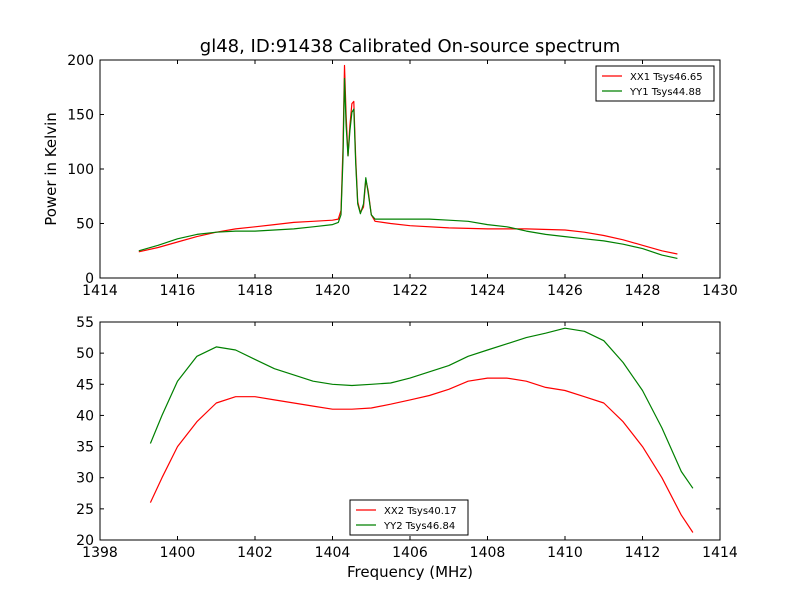 This screenshot has height=600, width=800. Describe the element at coordinates (565, 291) in the screenshot. I see `x-tick-label: 1426` at that location.